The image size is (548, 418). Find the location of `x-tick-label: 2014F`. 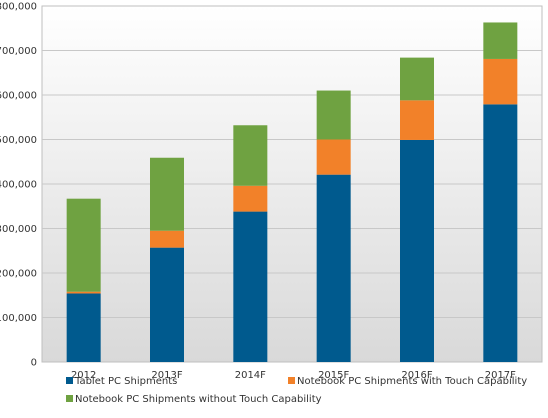

x-tick-label: 2014F is located at coordinates (250, 375).